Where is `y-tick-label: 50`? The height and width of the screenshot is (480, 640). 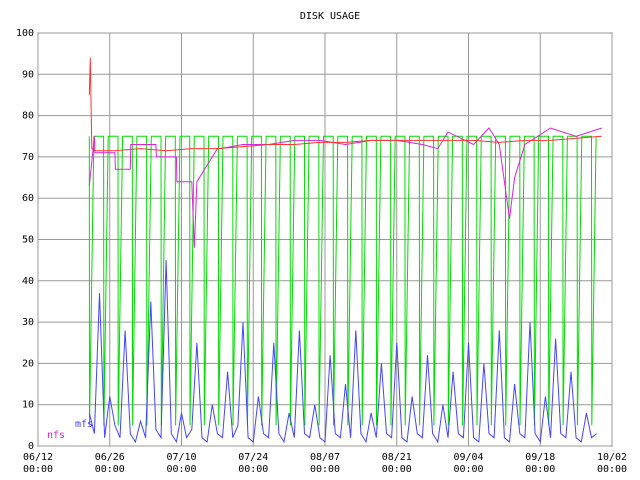 y-tick-label: 50 is located at coordinates (28, 240).